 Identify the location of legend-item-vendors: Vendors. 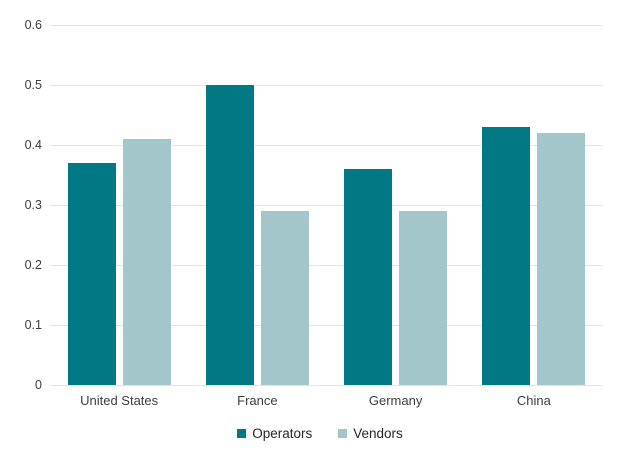
(370, 433).